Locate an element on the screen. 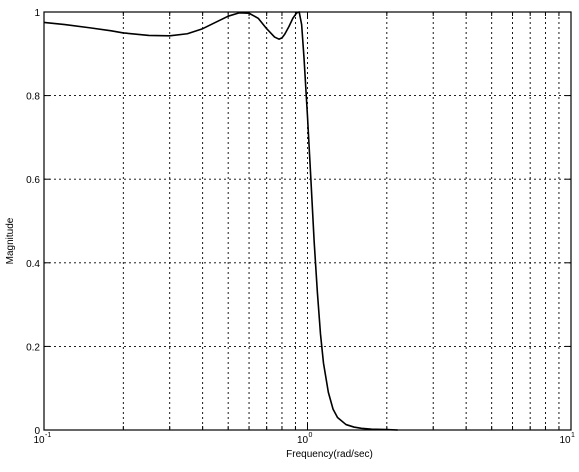  x-tick-exponent: 0 is located at coordinates (311, 435).